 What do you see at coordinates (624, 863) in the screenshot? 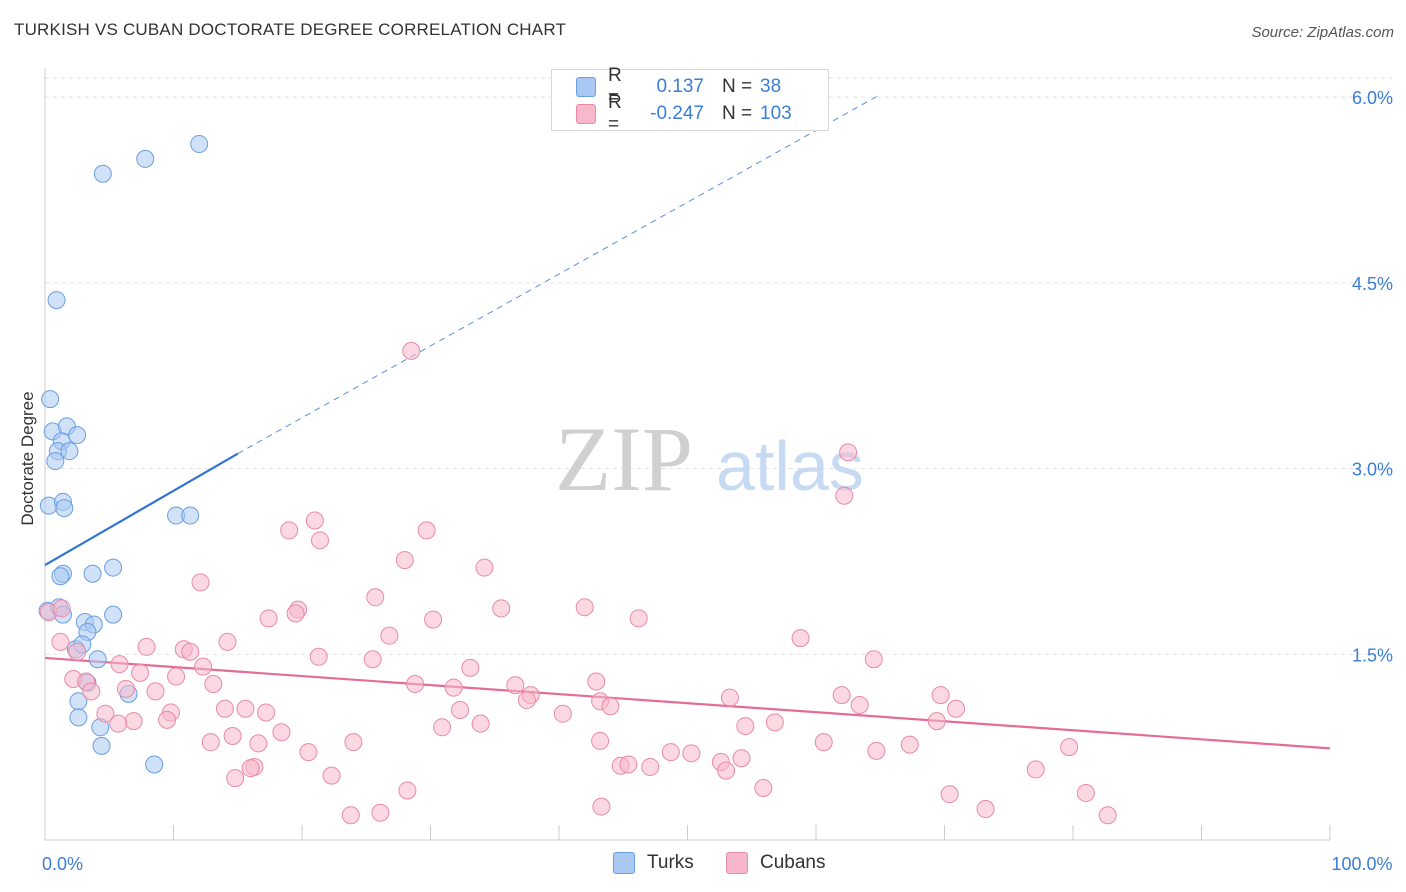
I see `bottom-legend-swatch-turks` at bounding box center [624, 863].